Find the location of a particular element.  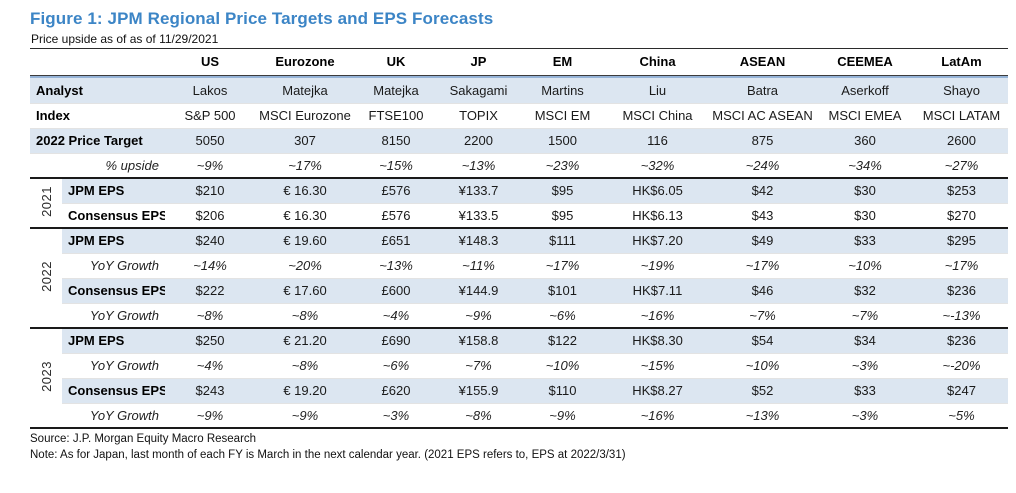

corner-cell is located at coordinates (97, 62).